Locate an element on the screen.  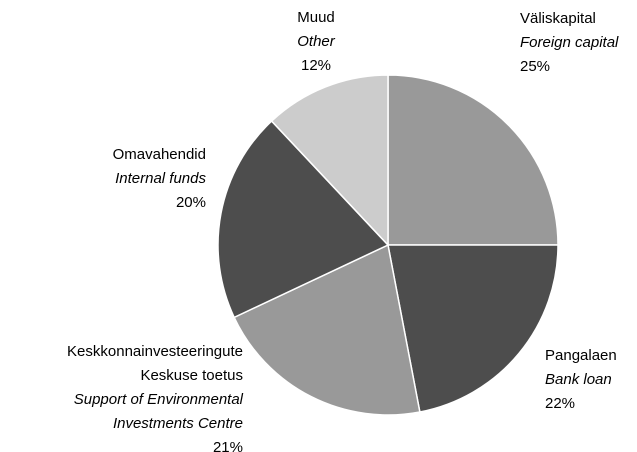
slice-label: Väliskapital is located at coordinates (558, 18).